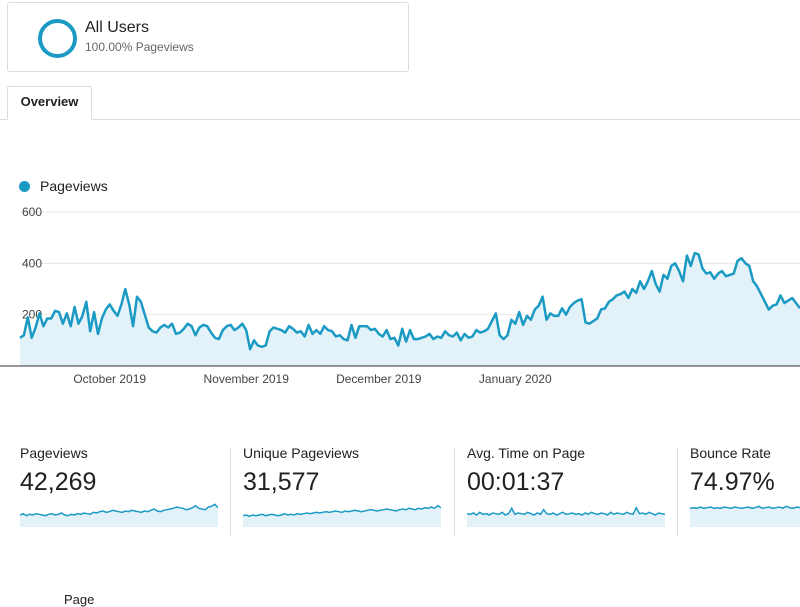  I want to click on x-tick-label: November 2019, so click(247, 379).